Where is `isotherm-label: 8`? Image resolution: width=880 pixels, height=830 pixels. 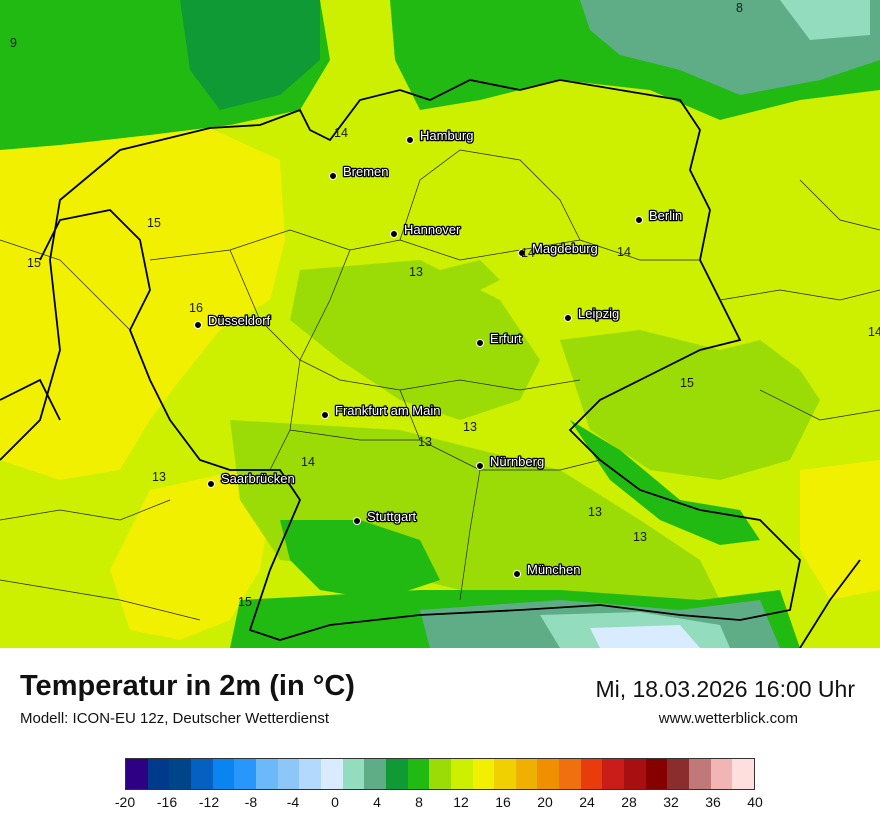
isotherm-label: 8 is located at coordinates (739, 8).